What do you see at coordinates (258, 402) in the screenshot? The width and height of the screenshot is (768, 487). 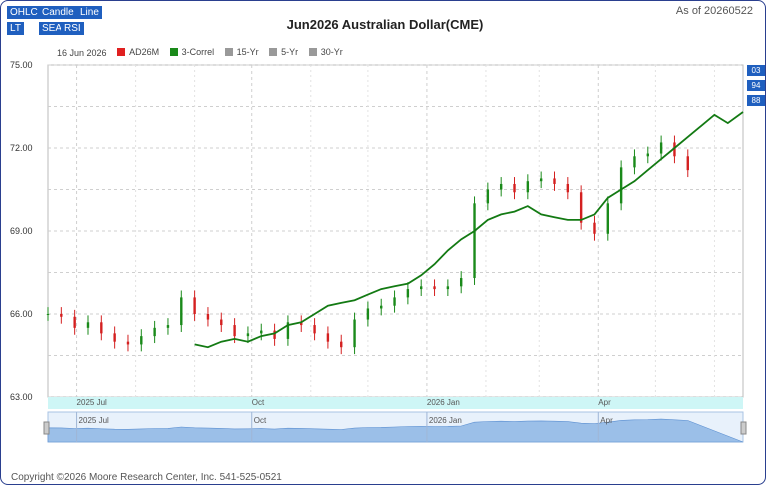 I see `x-tick-label: Oct` at bounding box center [258, 402].